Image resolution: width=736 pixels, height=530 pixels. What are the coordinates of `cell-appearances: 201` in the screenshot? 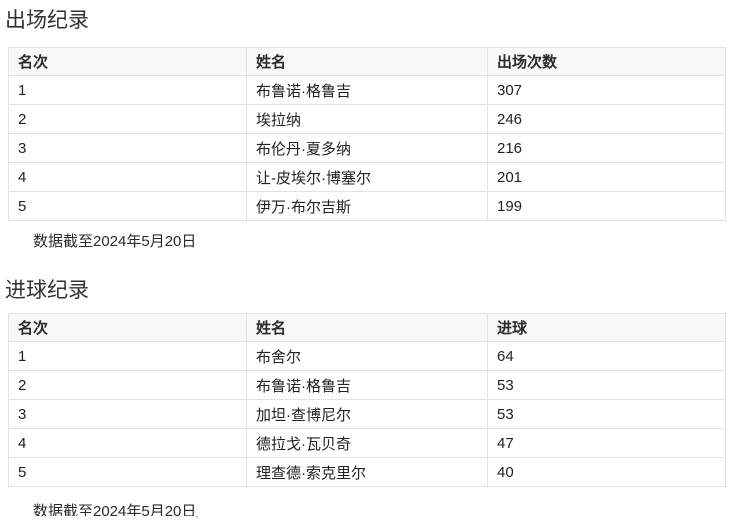 It's located at (606, 177).